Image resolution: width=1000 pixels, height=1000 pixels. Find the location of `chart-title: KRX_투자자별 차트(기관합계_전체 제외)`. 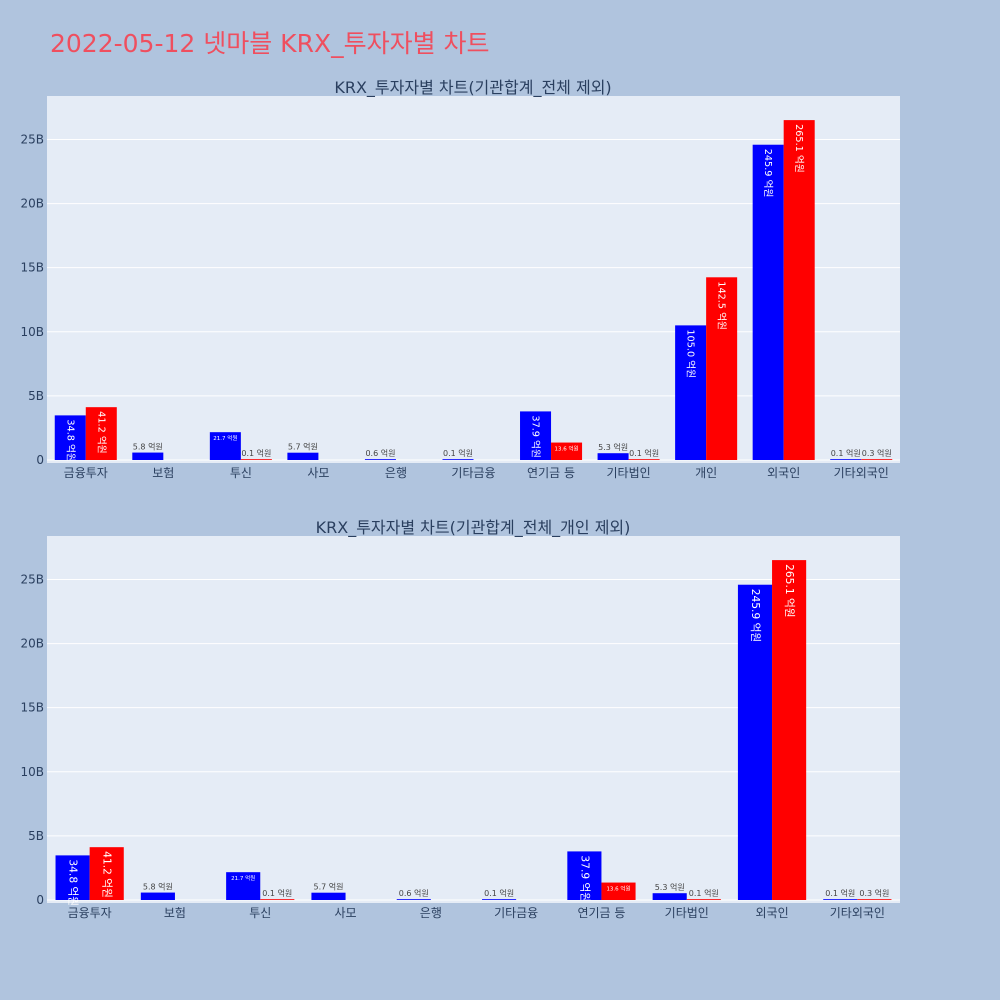

chart-title: KRX_투자자별 차트(기관합계_전체 제외) is located at coordinates (472, 88).